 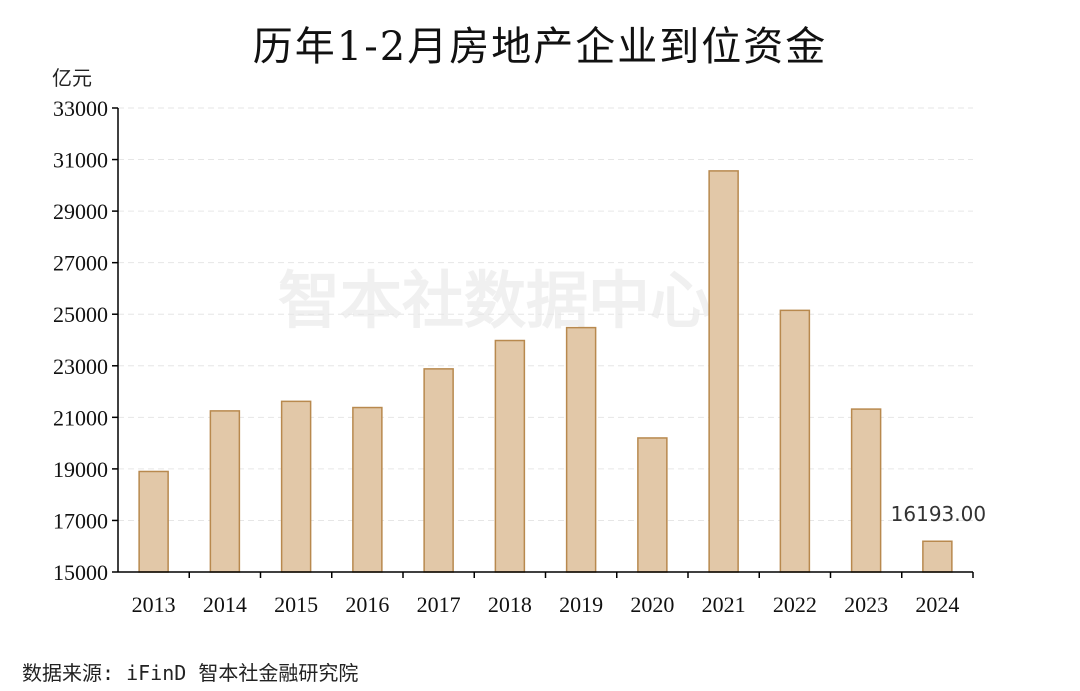 What do you see at coordinates (80, 417) in the screenshot?
I see `y-tick-label: 21000` at bounding box center [80, 417].